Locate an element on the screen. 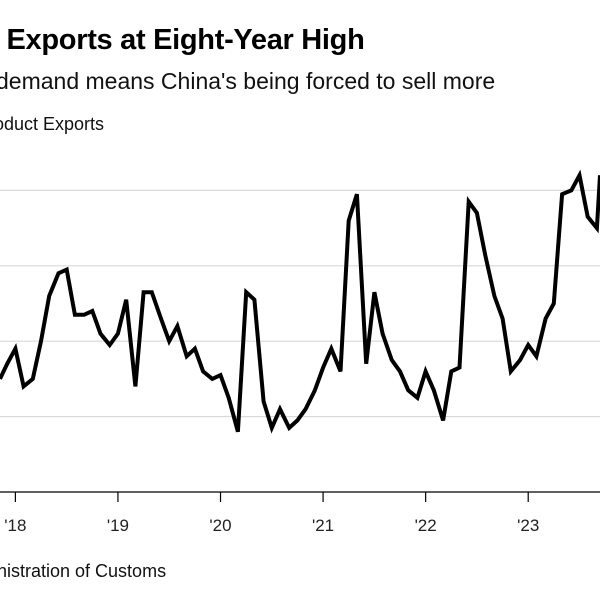  x-tick-label: '23 is located at coordinates (528, 525).